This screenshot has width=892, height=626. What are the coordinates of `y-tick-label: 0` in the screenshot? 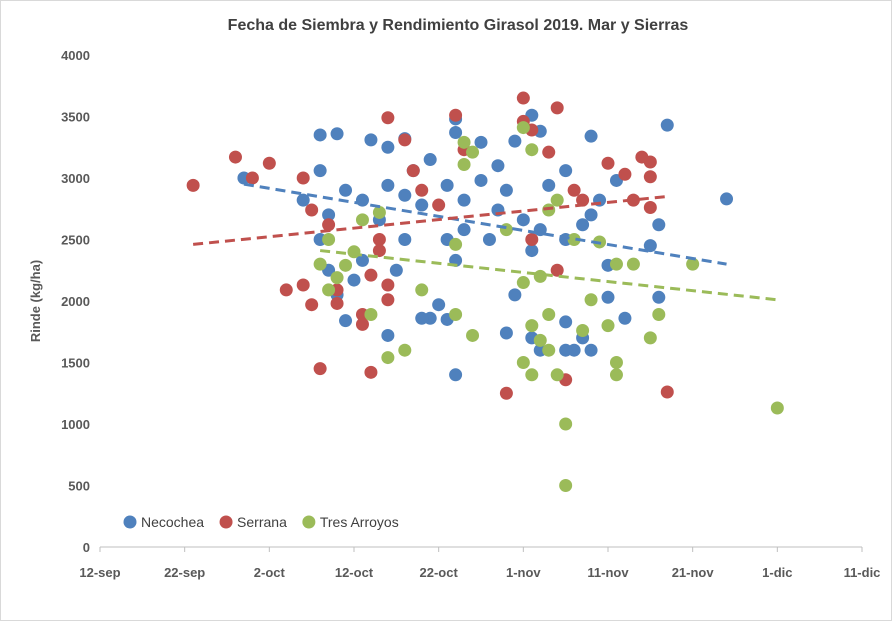 It's located at (86, 547).